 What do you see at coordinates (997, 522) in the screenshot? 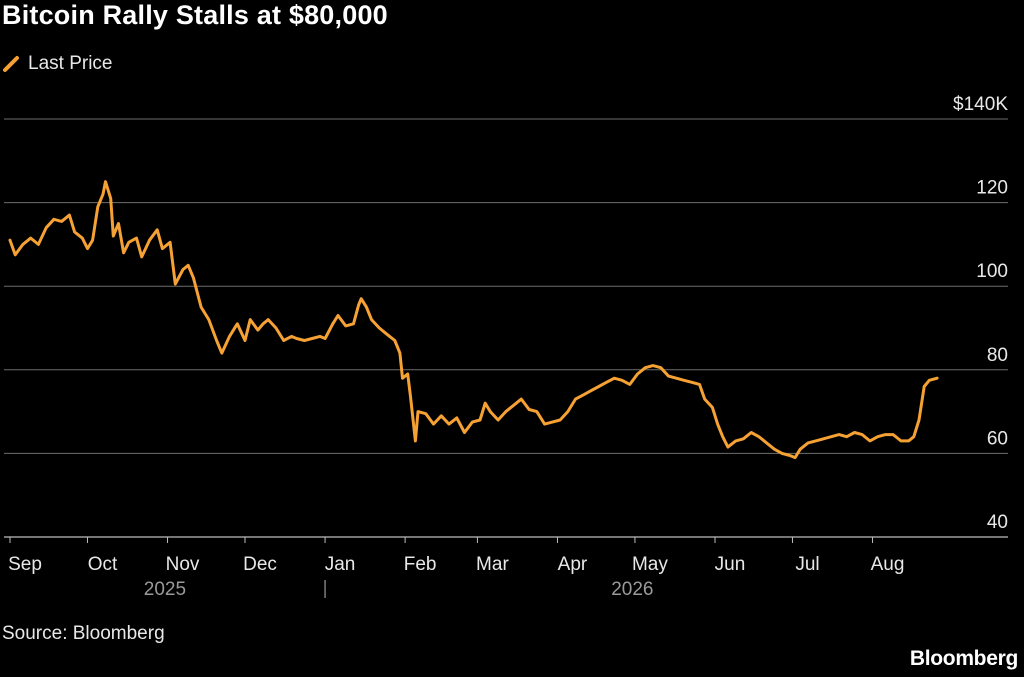
I see `y-tick-label-40: 40` at bounding box center [997, 522].